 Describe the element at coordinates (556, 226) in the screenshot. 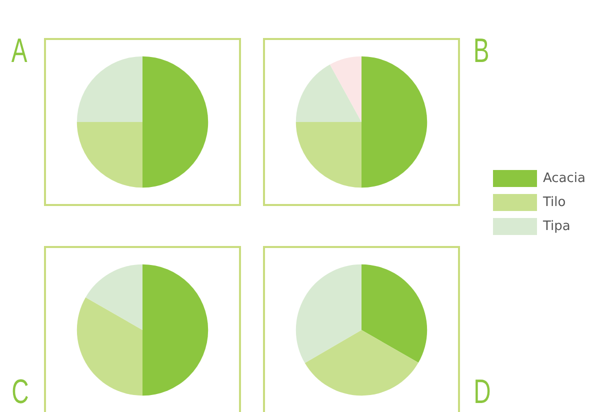

I see `legend-label: Tipa` at that location.